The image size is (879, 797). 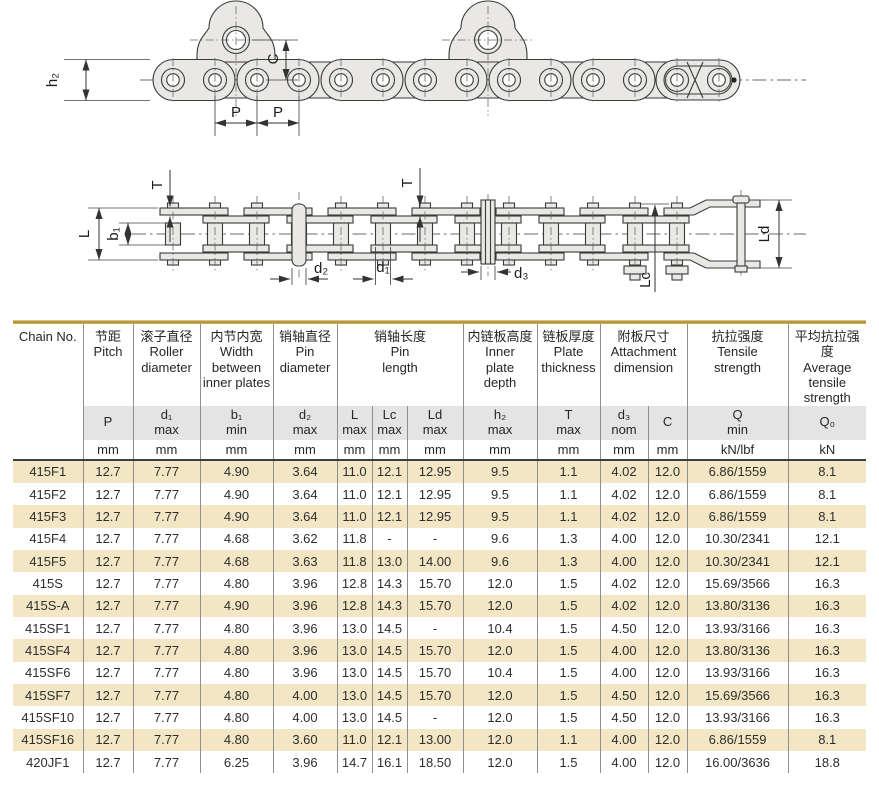 I want to click on dim-label-ld: Ld, so click(x=764, y=234).